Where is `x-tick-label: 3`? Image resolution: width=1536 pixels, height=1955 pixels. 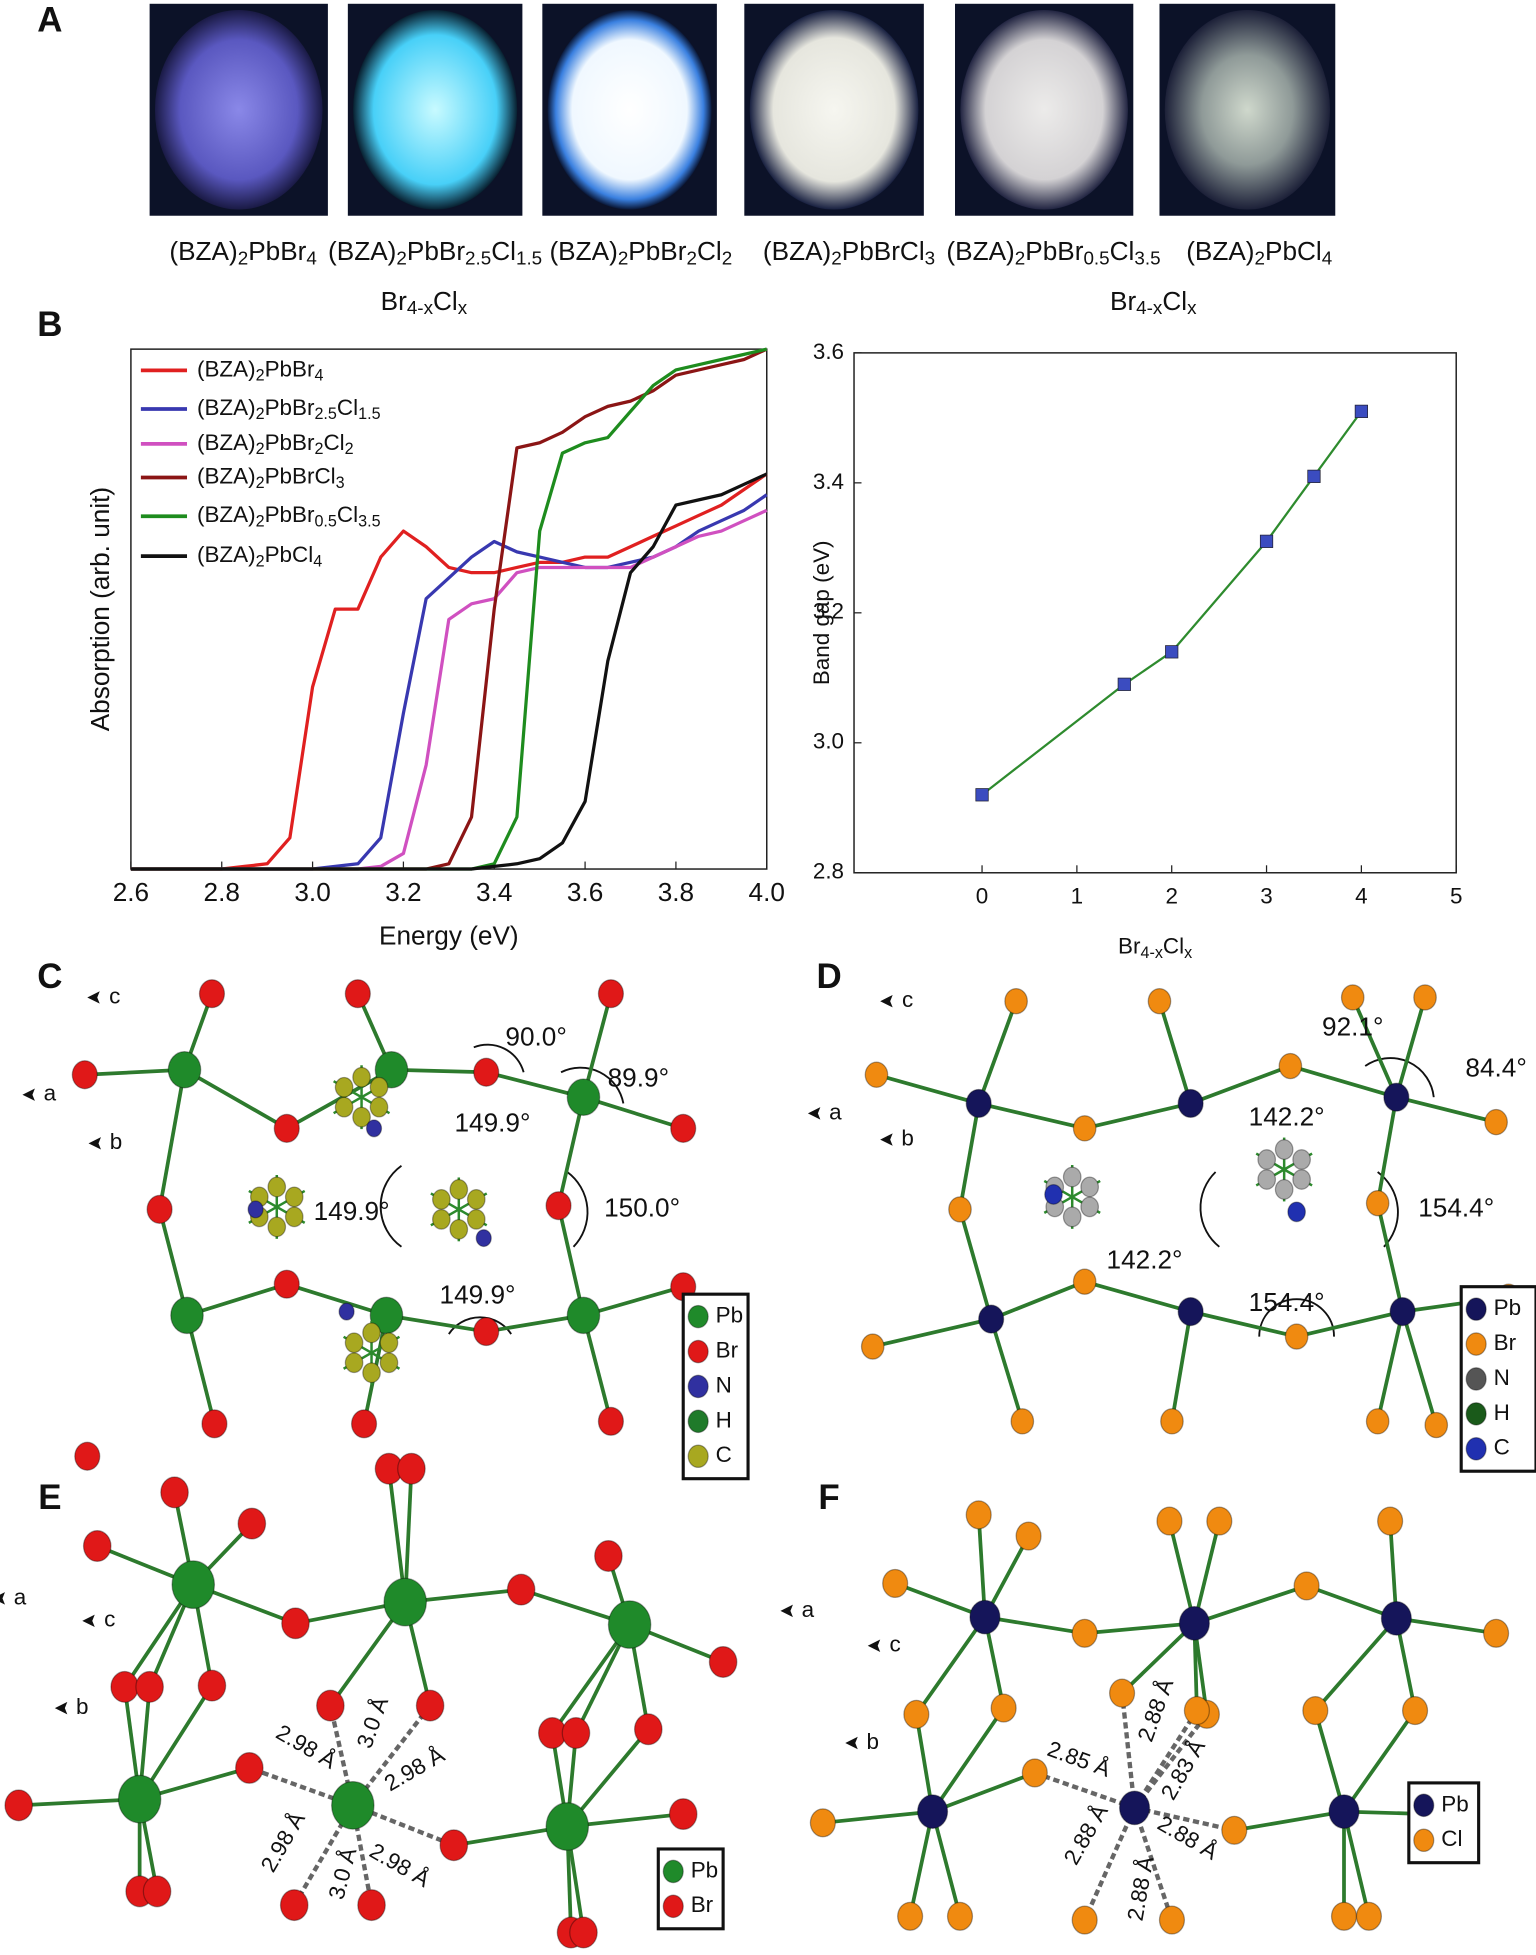
x-tick-label: 3 is located at coordinates (1266, 896).